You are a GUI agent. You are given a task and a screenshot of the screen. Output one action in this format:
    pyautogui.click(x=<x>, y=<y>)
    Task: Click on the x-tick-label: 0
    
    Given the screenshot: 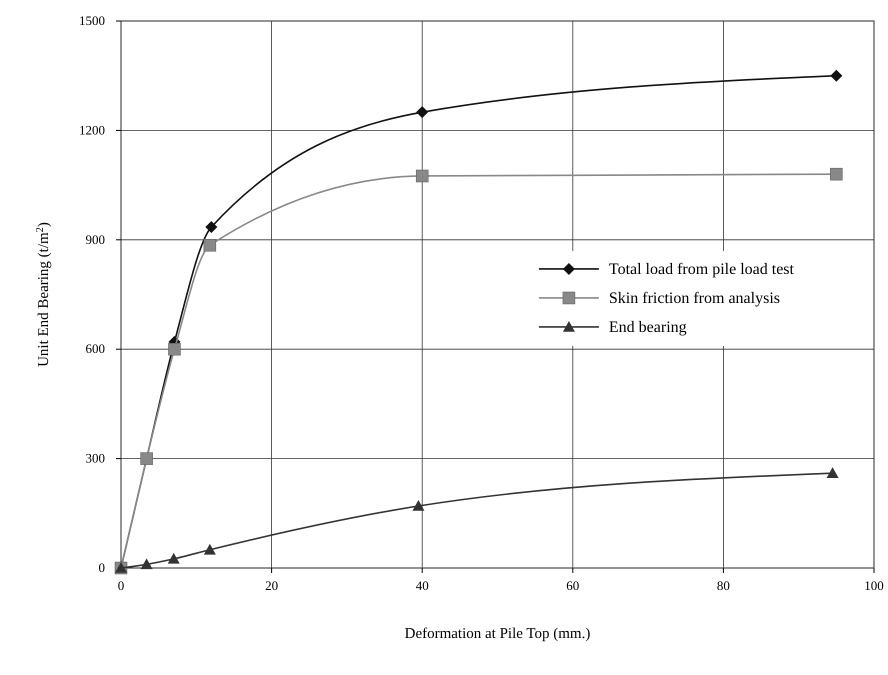 What is the action you would take?
    pyautogui.click(x=121, y=585)
    